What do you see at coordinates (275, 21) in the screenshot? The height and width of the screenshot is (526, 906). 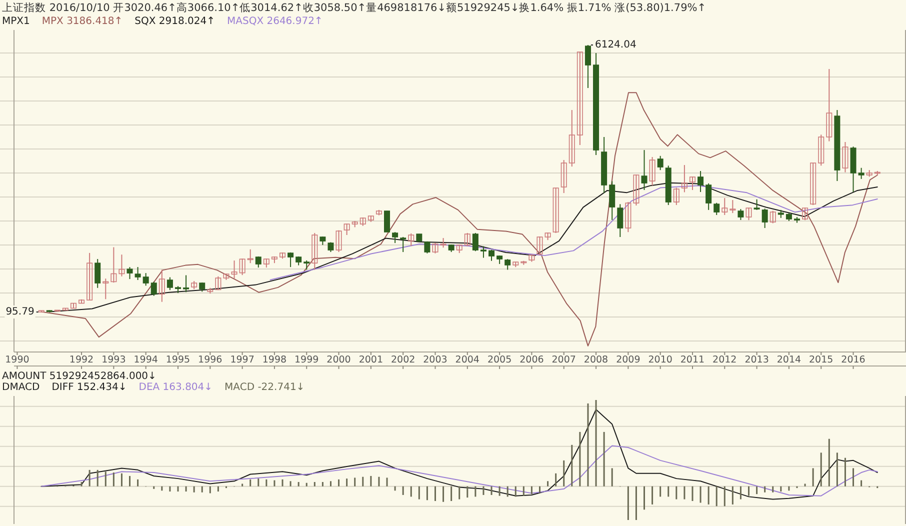 I see `text: MASQX 2646.972↑` at bounding box center [275, 21].